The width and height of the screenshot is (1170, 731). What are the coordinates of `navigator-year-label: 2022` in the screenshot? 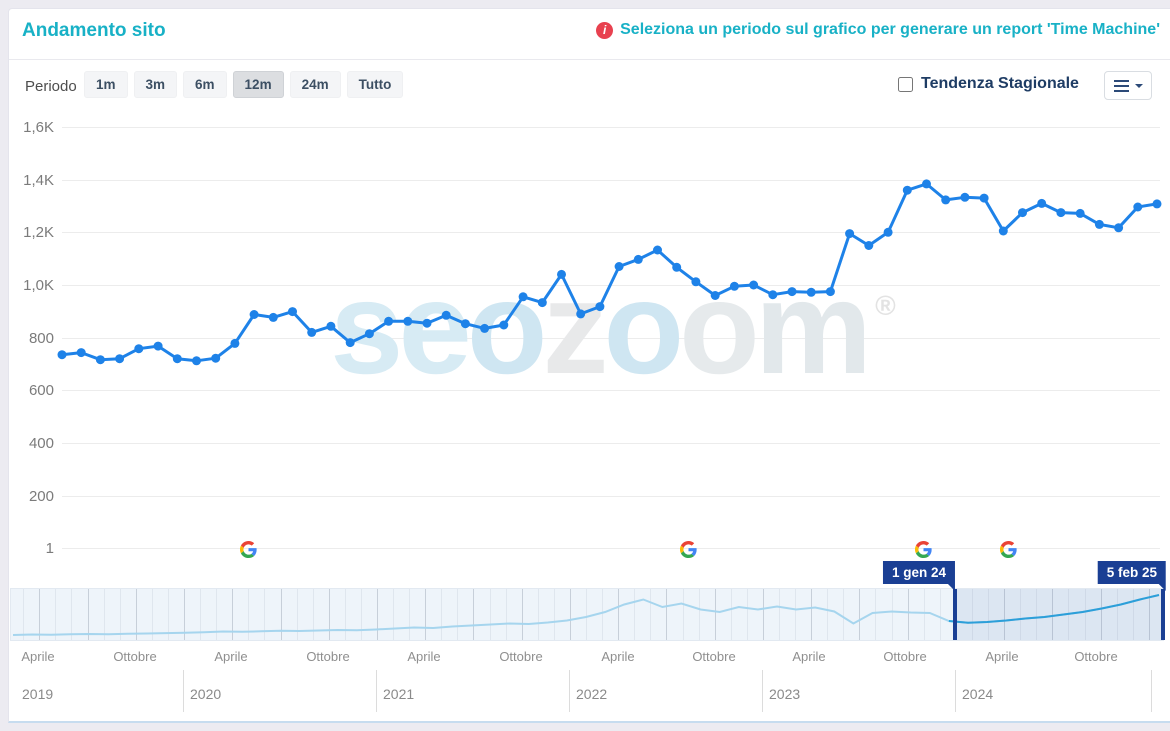 It's located at (592, 694).